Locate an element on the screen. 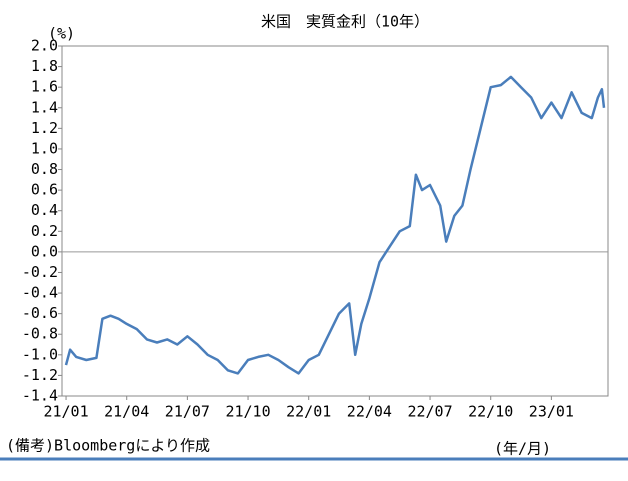 This screenshot has width=628, height=481. y-tick-label: 0.2 is located at coordinates (44, 231).